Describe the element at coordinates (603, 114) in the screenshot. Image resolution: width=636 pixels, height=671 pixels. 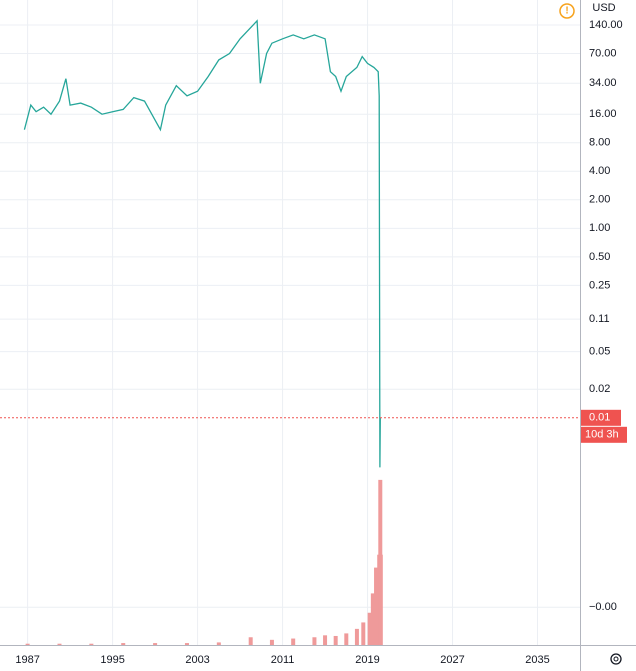
I see `y-tick-label: 16.00` at that location.